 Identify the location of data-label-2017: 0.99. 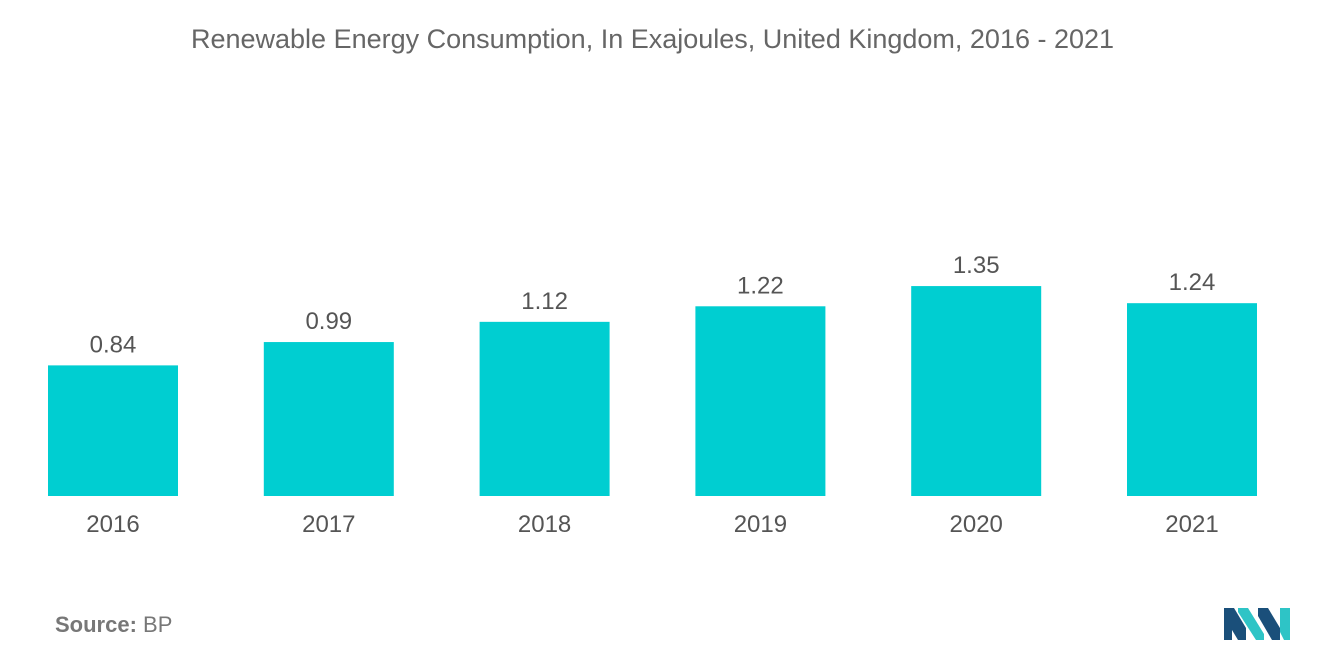
(328, 321).